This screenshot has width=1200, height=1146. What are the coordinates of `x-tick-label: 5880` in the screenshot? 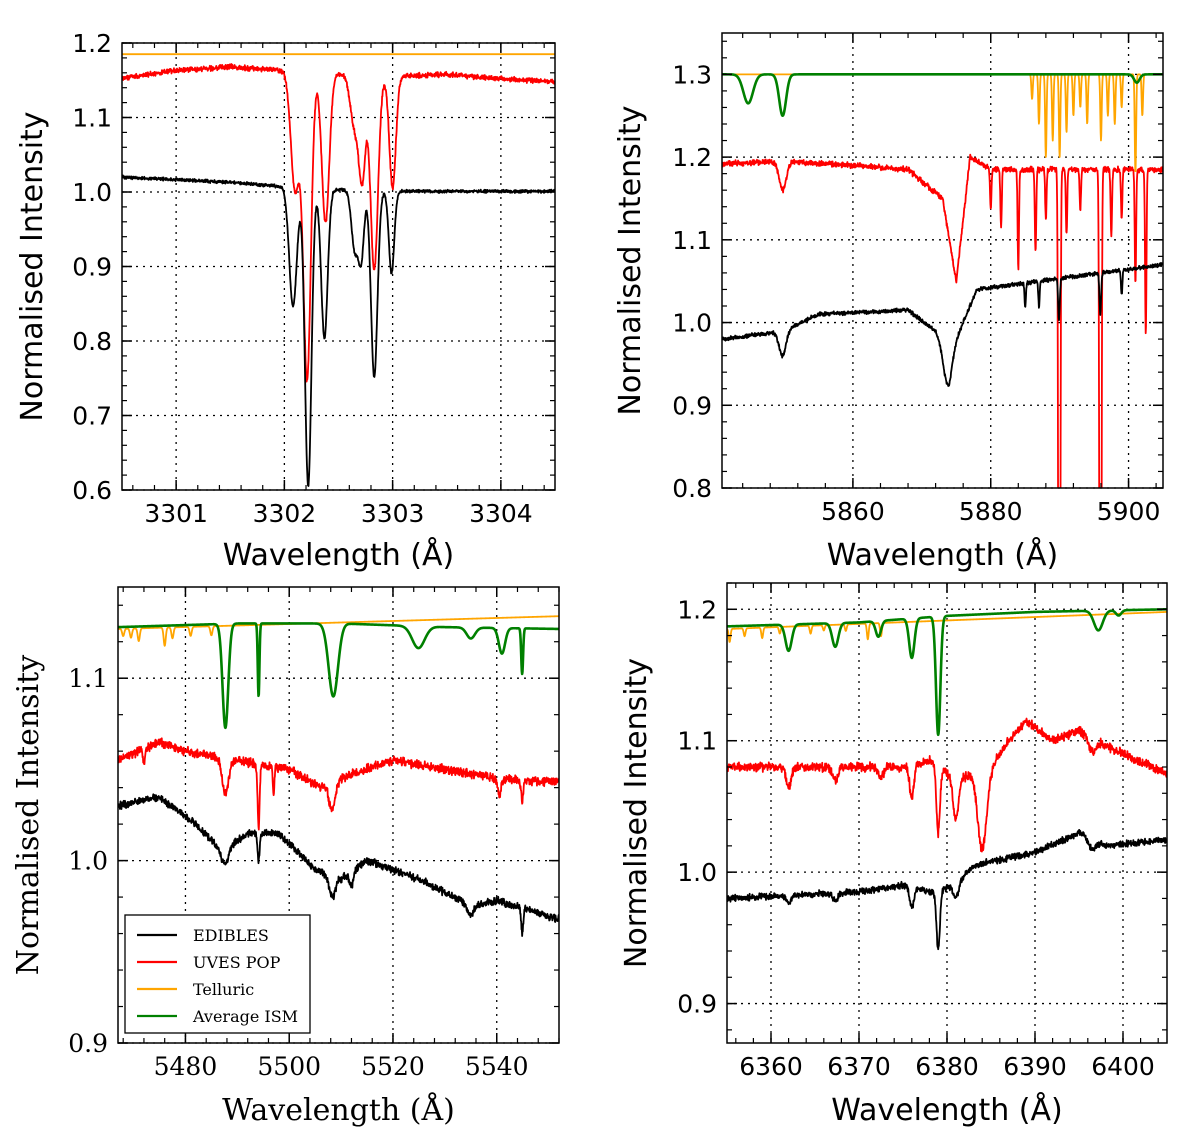 It's located at (991, 511).